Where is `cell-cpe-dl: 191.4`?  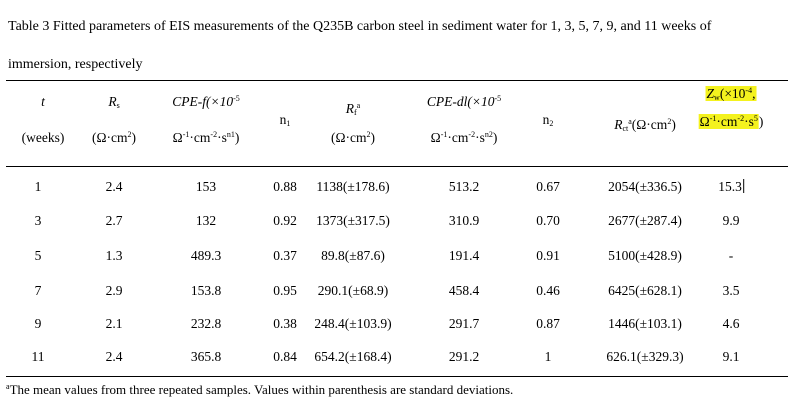 cell-cpe-dl: 191.4 is located at coordinates (464, 255).